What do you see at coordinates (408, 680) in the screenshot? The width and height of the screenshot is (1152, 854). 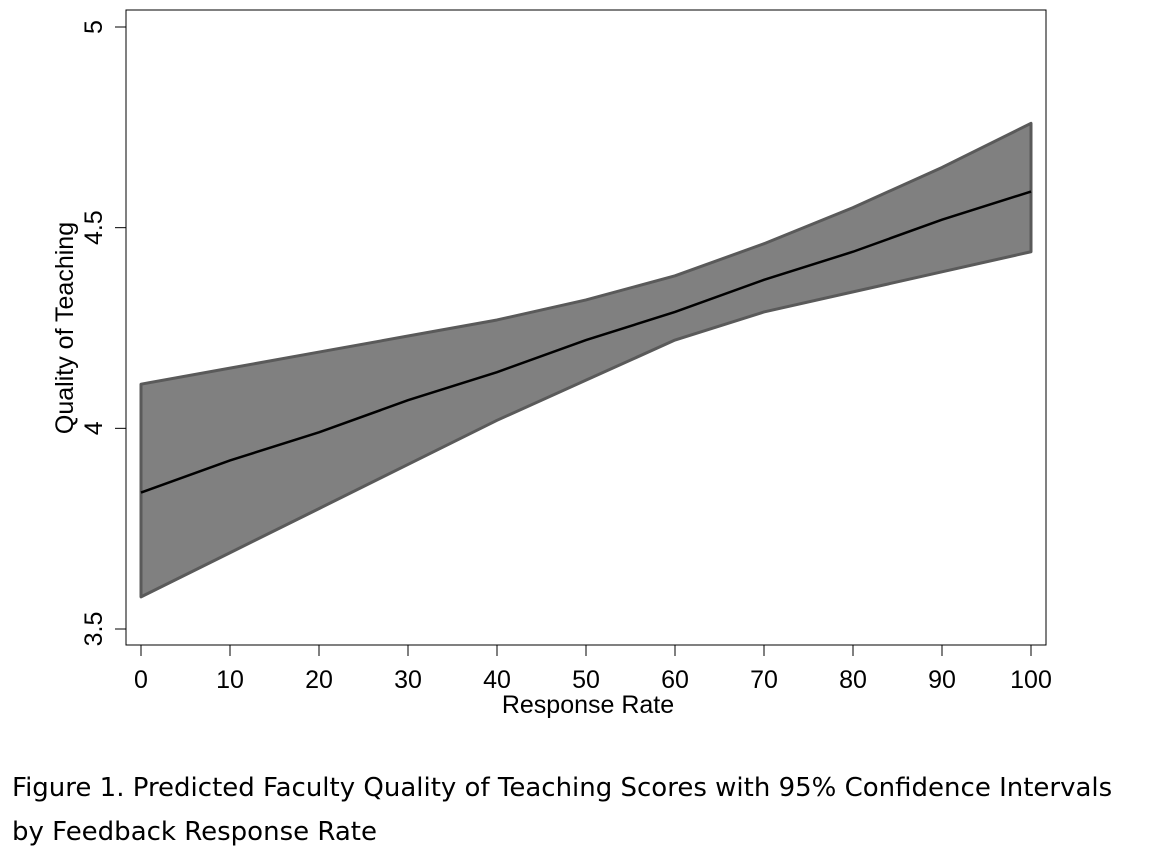 I see `x-tick-label: 30` at bounding box center [408, 680].